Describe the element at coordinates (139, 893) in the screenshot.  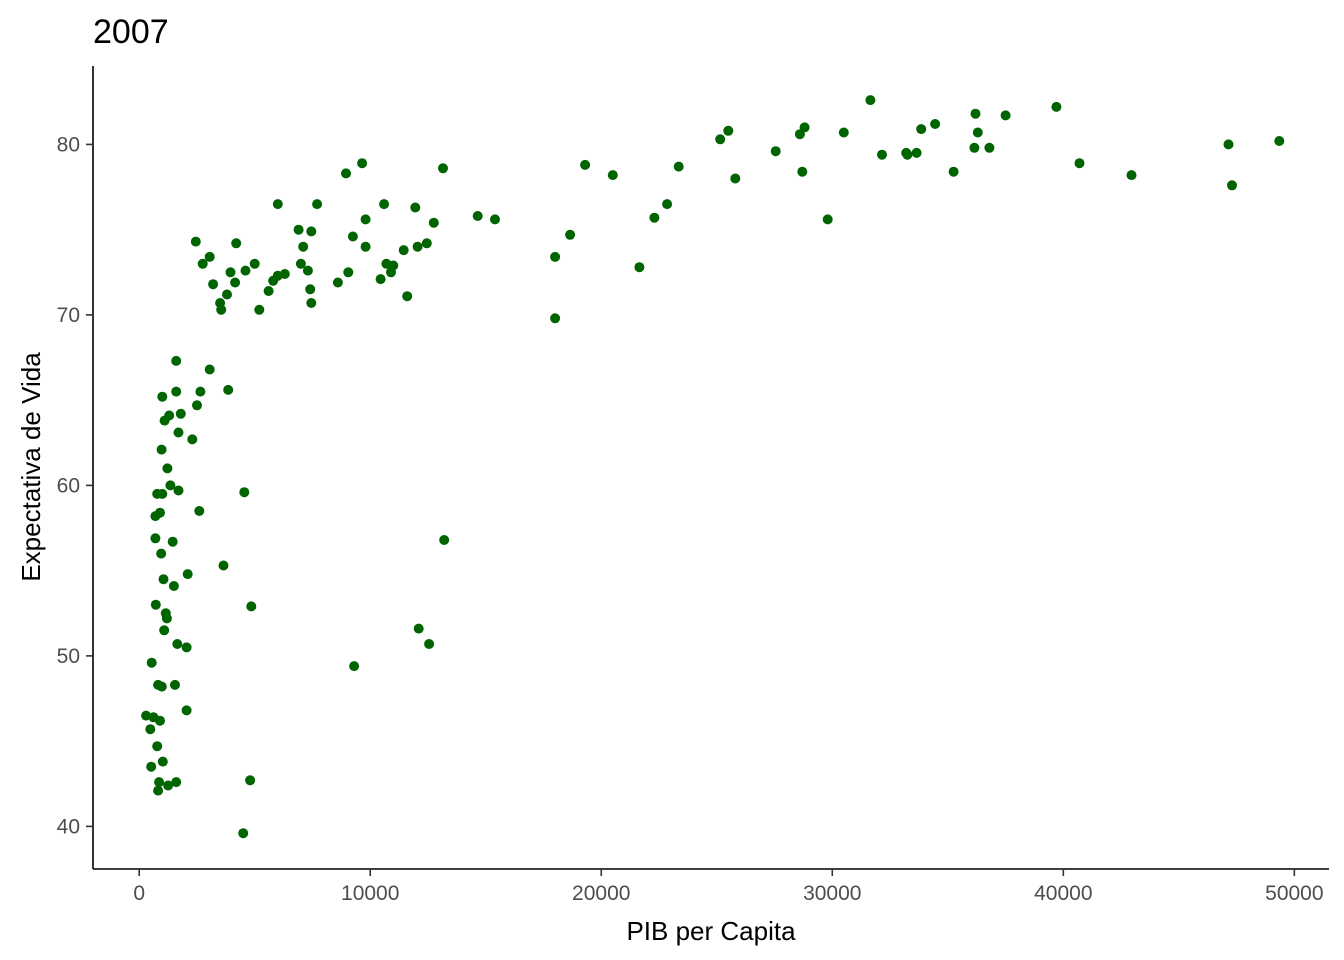
I see `x-tick-label: 0` at that location.